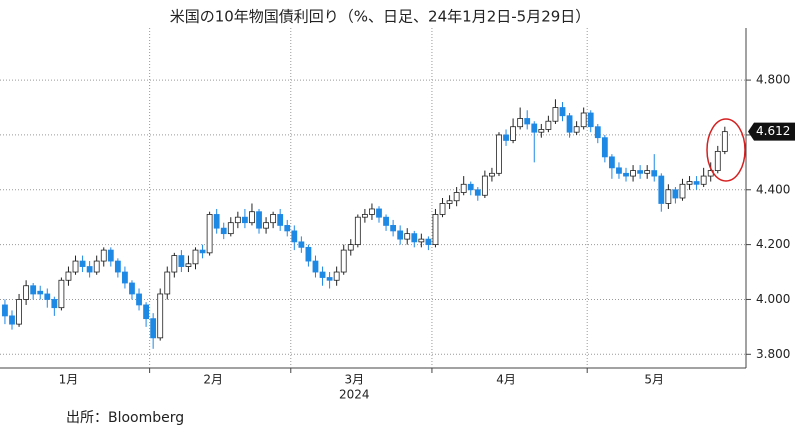  Describe the element at coordinates (69, 380) in the screenshot. I see `x-tick-label: 1月` at that location.